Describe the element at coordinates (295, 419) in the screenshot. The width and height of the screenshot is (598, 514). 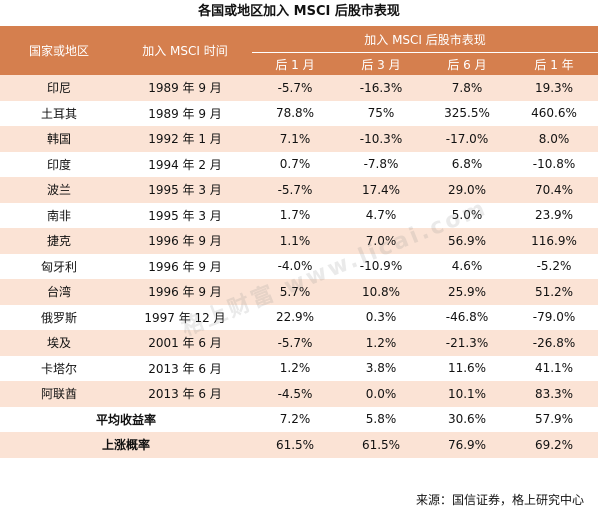
I see `cell-1m: 7.2%` at that location.